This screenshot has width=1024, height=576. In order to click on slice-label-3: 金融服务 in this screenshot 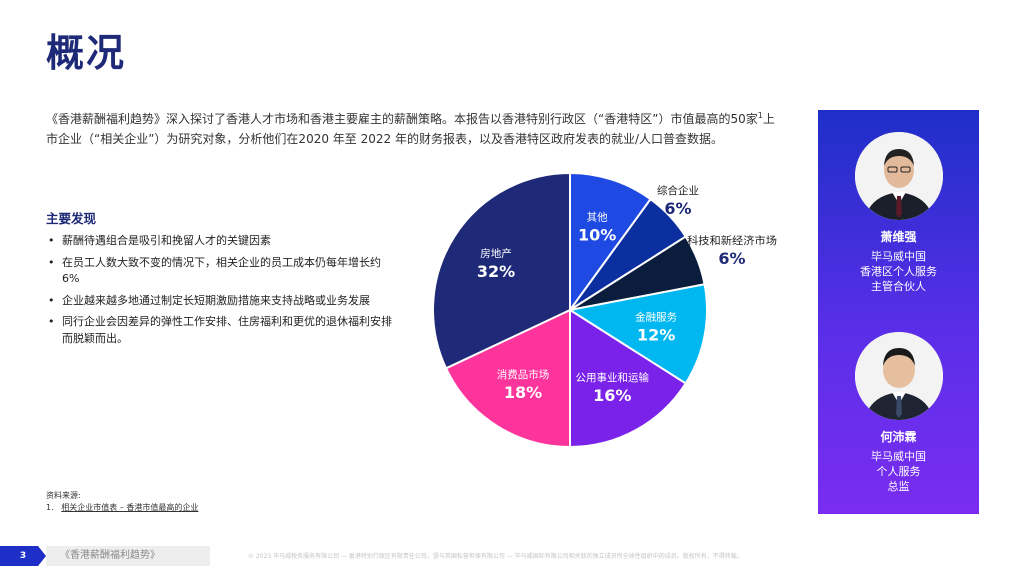, I will do `click(656, 316)`.